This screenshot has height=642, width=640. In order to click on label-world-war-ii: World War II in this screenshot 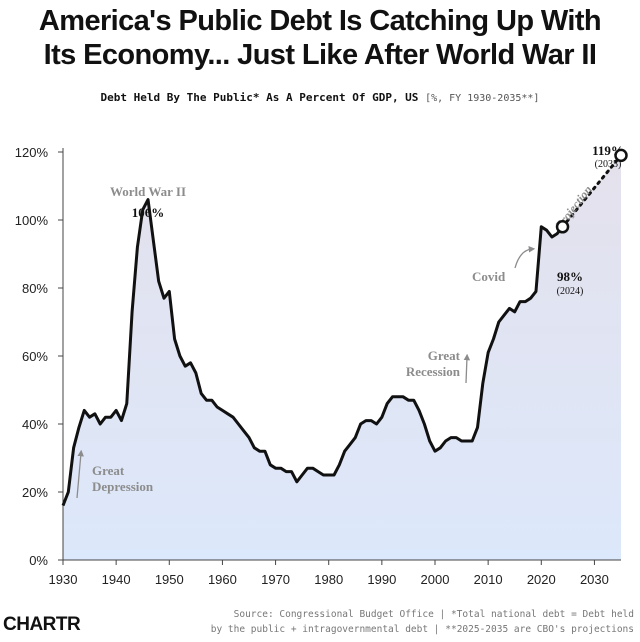, I will do `click(148, 191)`.